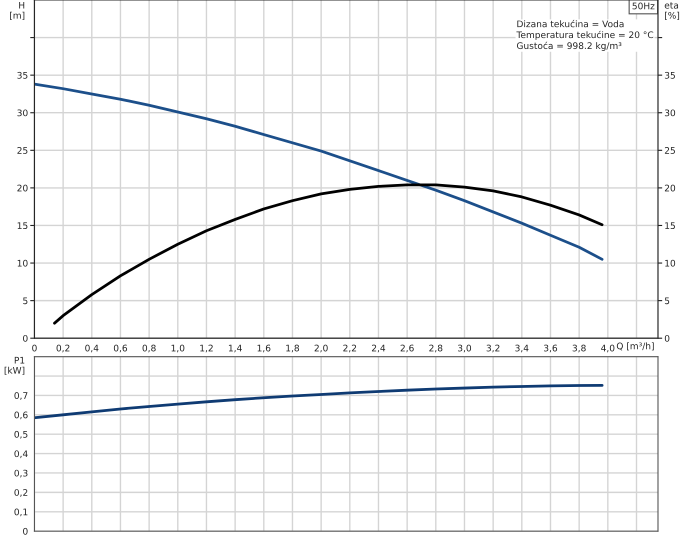  I want to click on y-axis-title: H [m], so click(17, 11).